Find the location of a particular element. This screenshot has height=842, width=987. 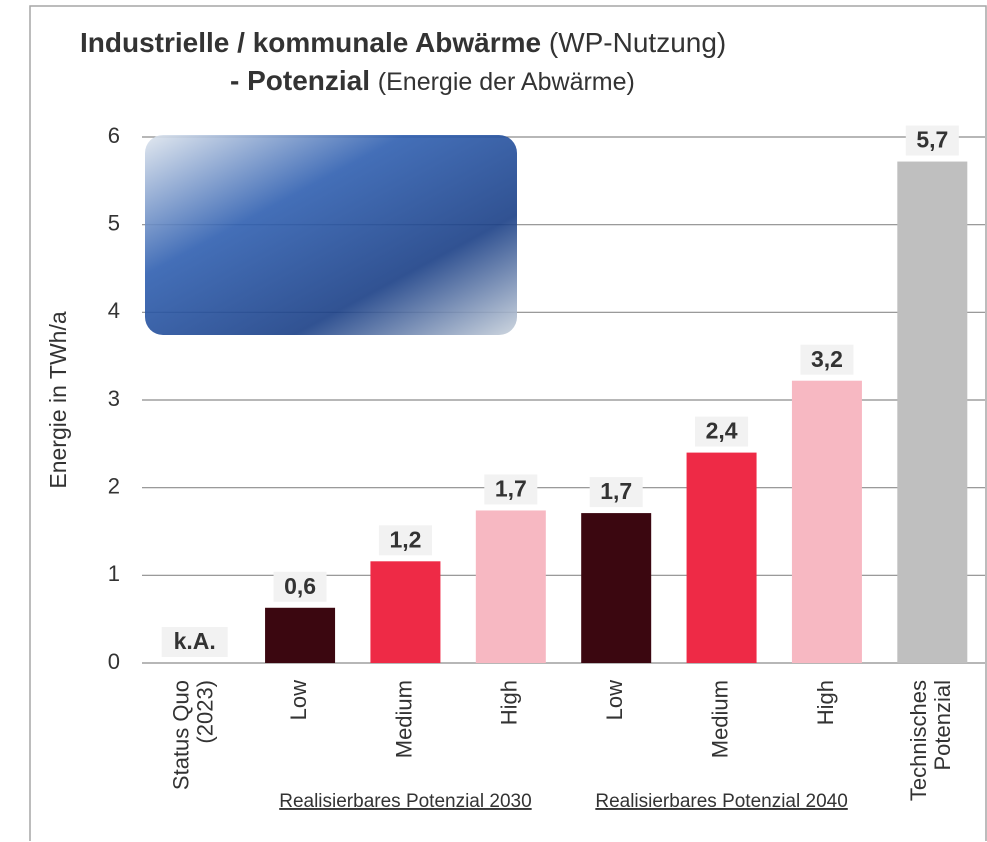

y-tick-label: 1 is located at coordinates (114, 573).